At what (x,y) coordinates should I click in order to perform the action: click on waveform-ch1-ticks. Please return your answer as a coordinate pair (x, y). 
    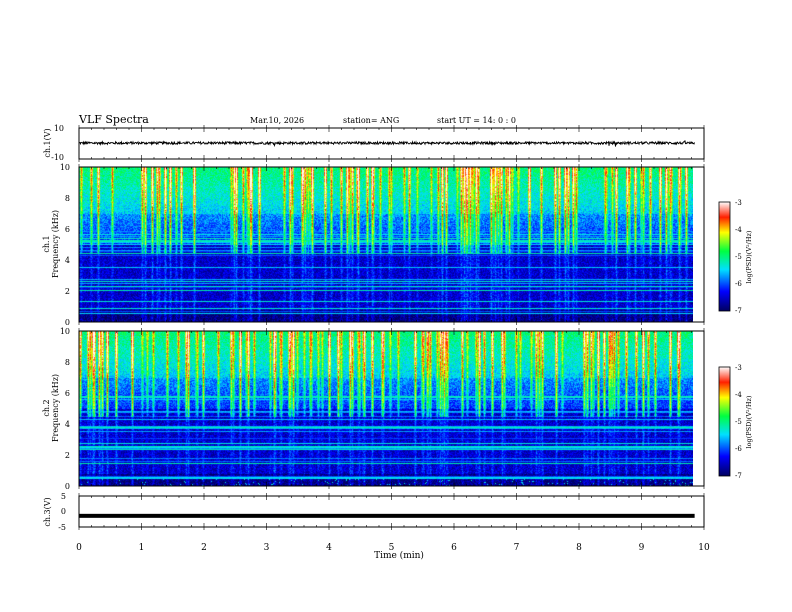
    Looking at the image, I should click on (391, 143).